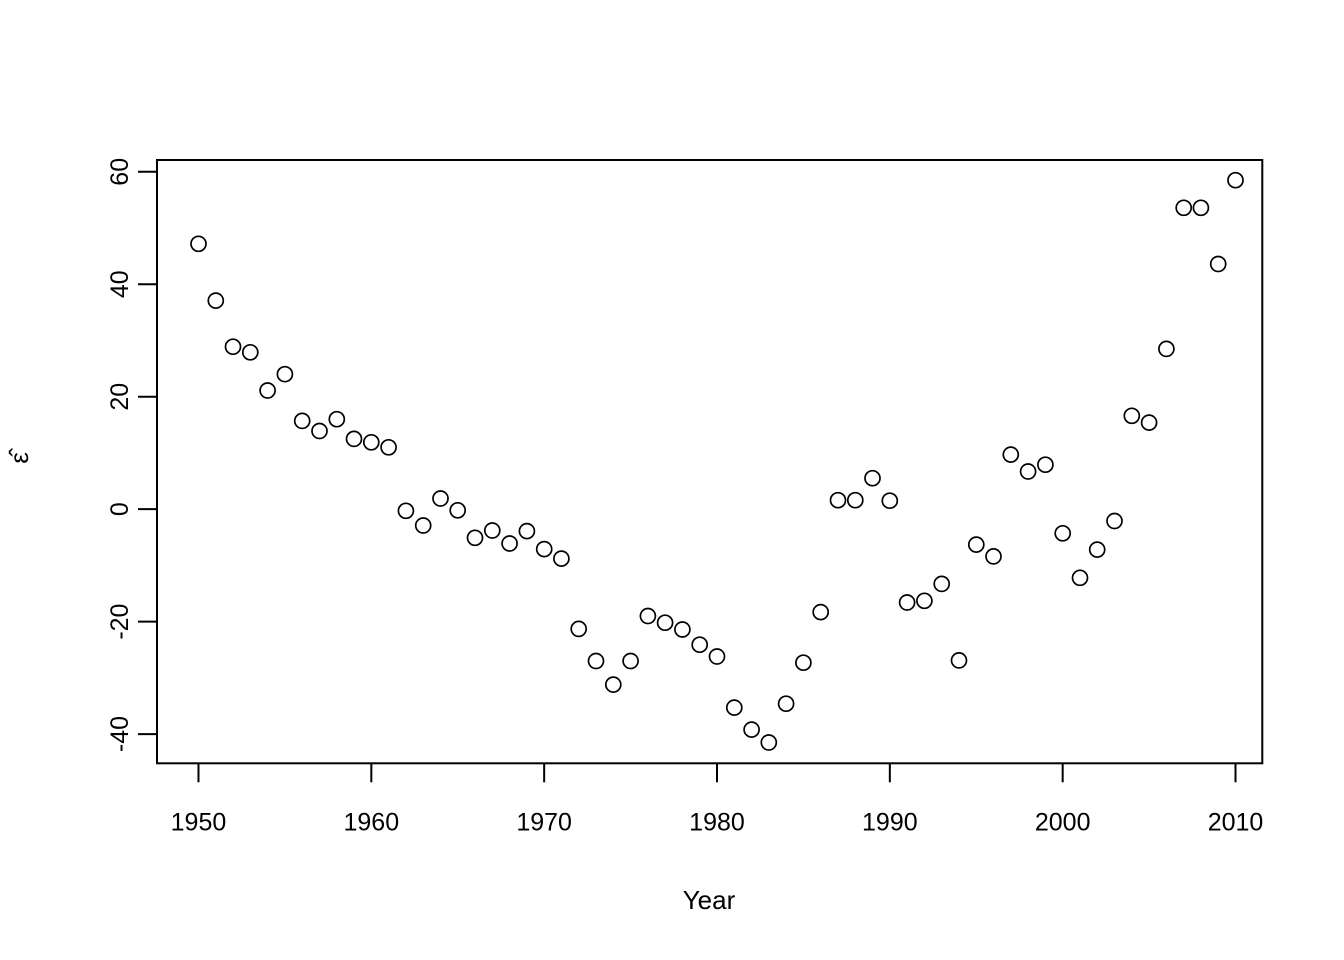  Describe the element at coordinates (1236, 822) in the screenshot. I see `x-tick-label: 2010` at that location.